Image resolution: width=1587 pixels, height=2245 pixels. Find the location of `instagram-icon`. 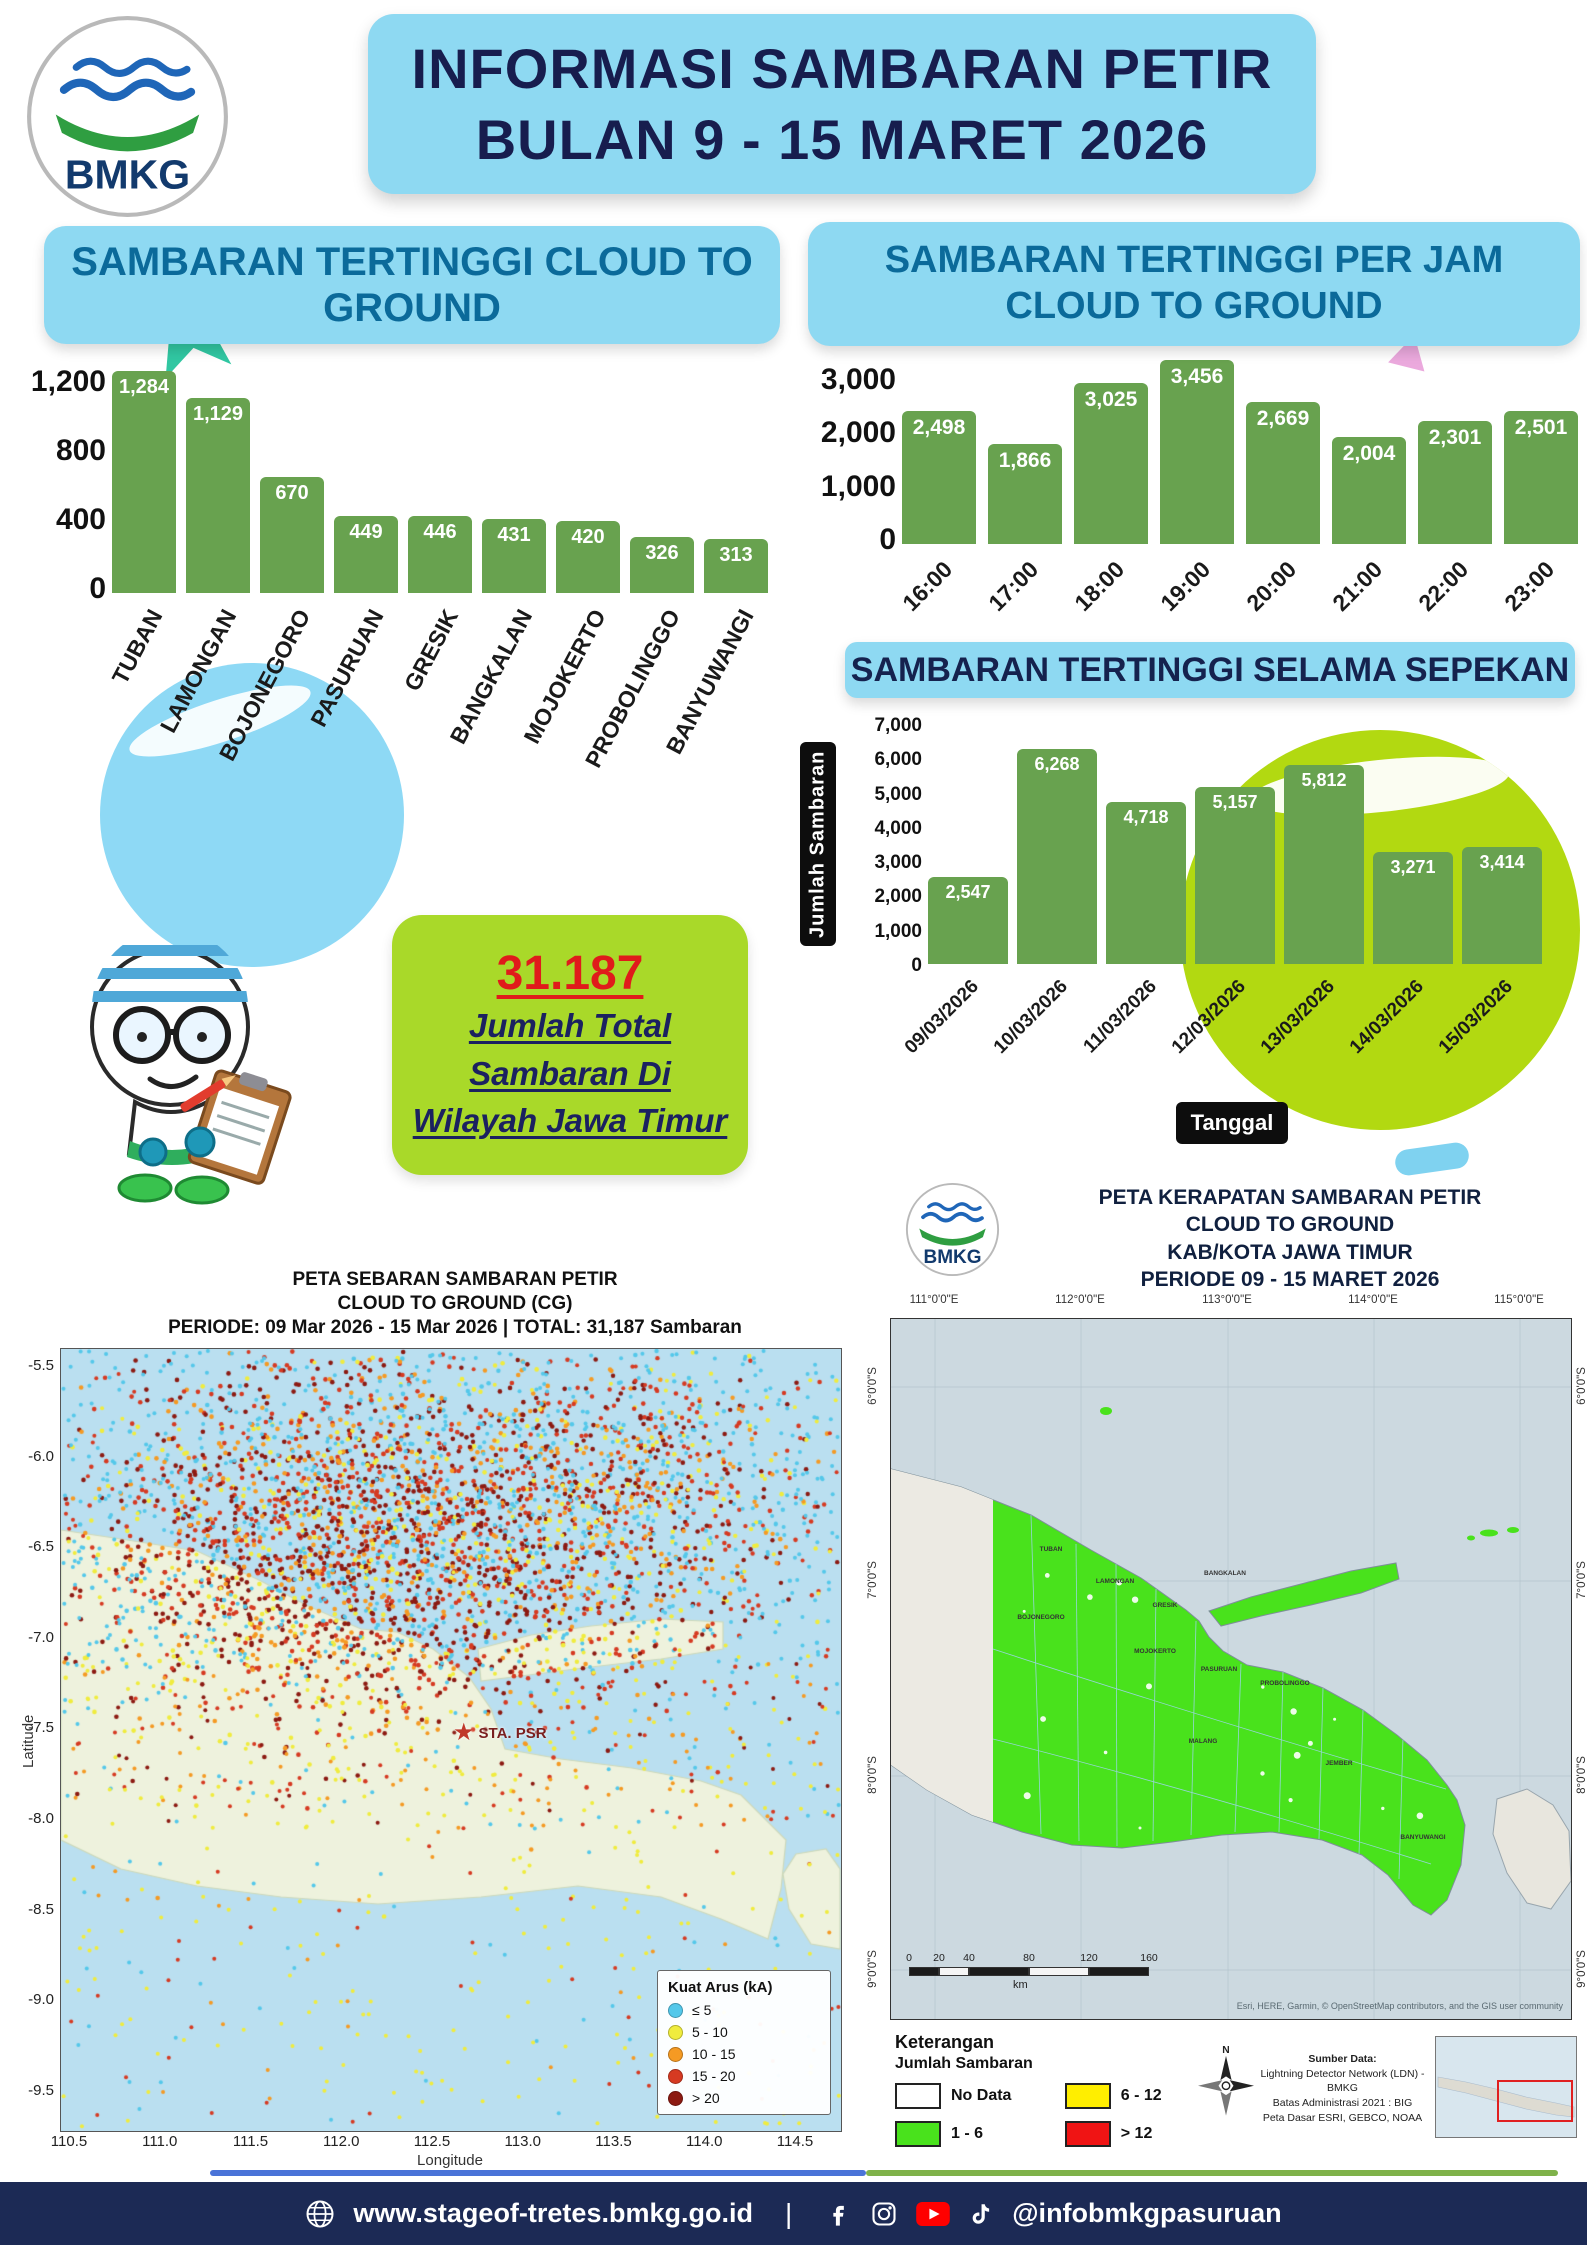

instagram-icon is located at coordinates (884, 2214).